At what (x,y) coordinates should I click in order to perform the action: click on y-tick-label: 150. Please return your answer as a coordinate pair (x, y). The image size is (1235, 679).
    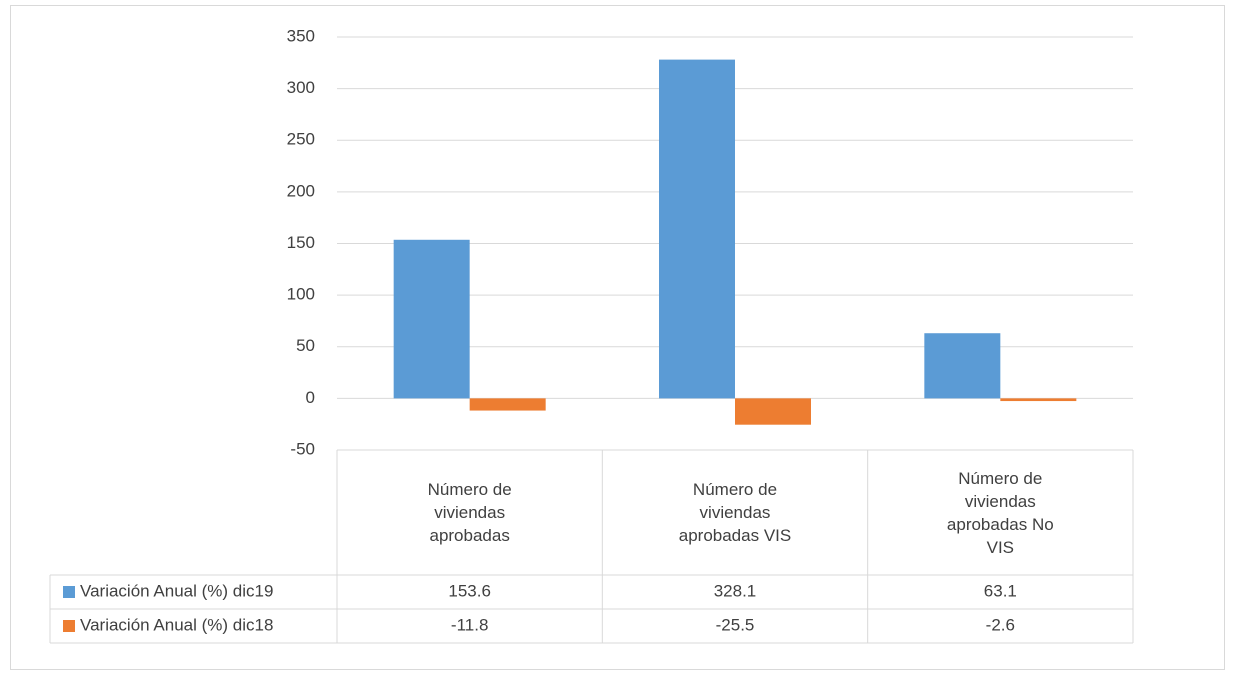
    Looking at the image, I should click on (301, 242).